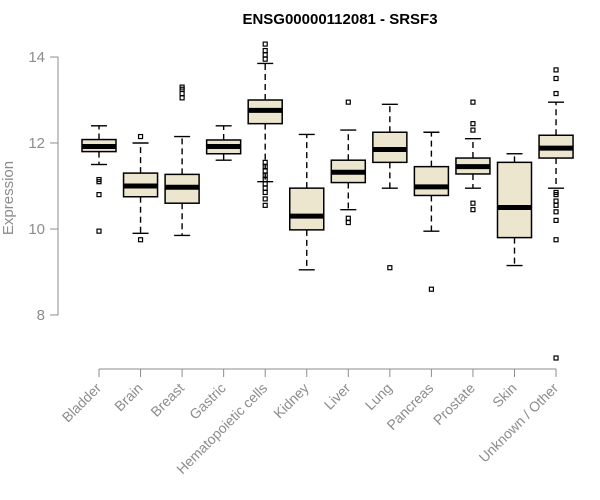 The width and height of the screenshot is (600, 500). I want to click on box-skin, so click(514, 210).